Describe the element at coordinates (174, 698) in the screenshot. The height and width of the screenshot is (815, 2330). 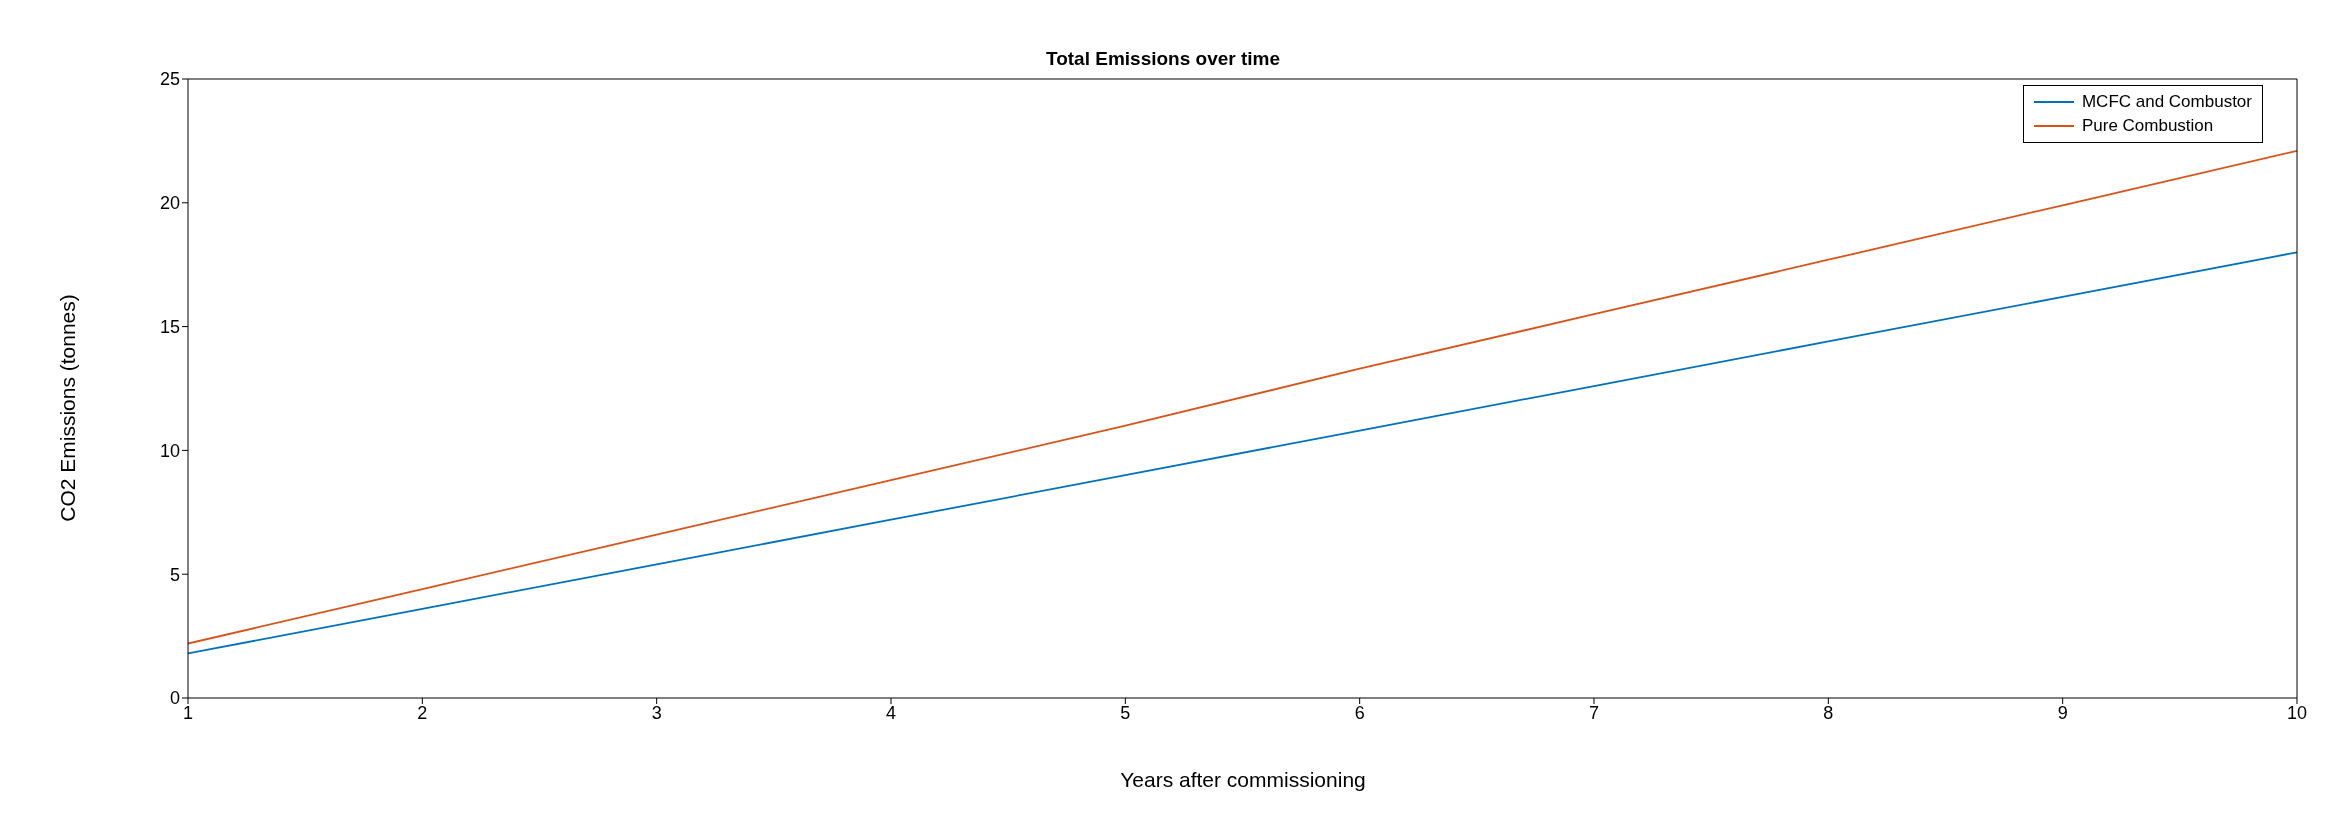
I see `y-tick-label: 0` at that location.